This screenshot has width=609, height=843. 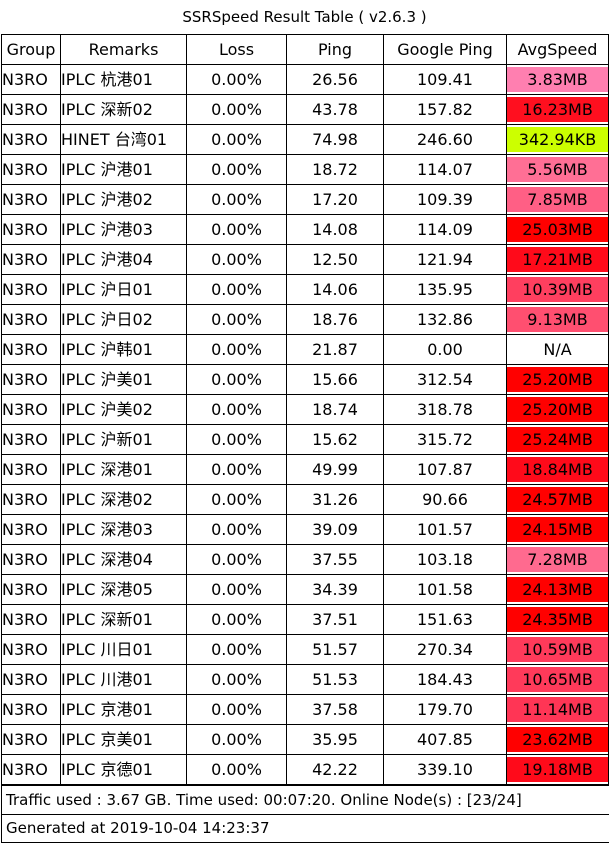 I want to click on cell-ping: 35.95, so click(x=335, y=739).